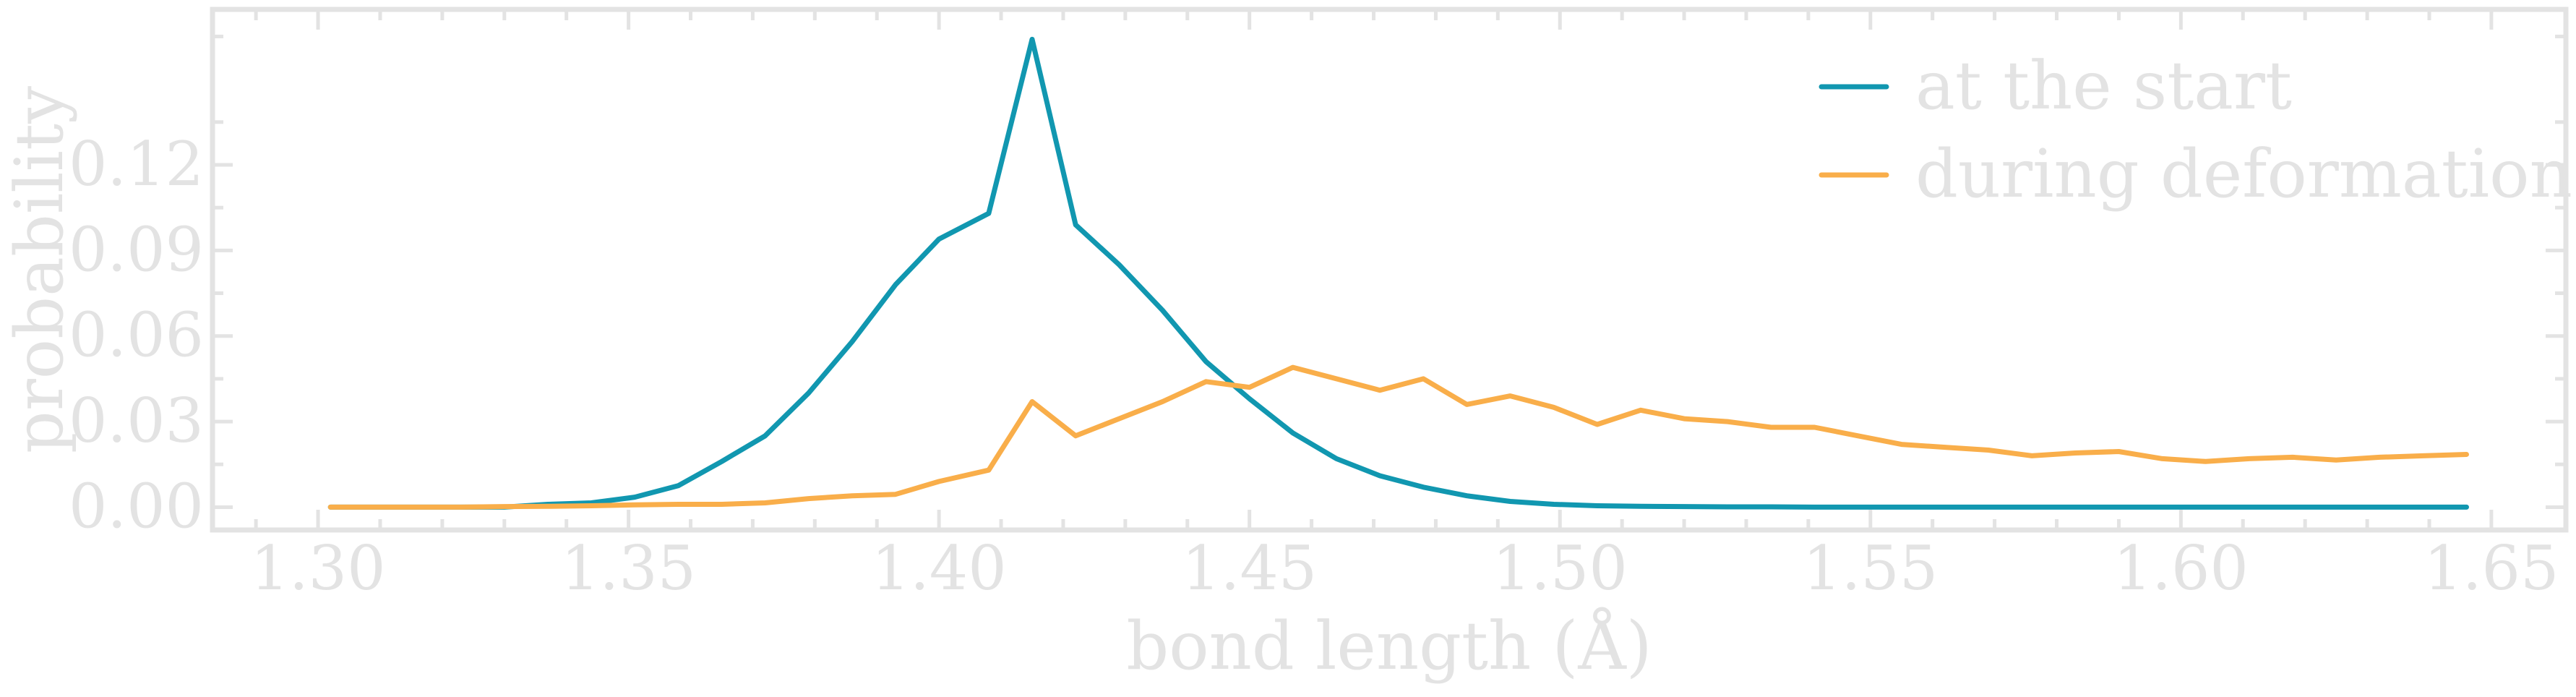 The image size is (2576, 697). What do you see at coordinates (2181, 568) in the screenshot?
I see `x-tick-label: 1.60` at bounding box center [2181, 568].